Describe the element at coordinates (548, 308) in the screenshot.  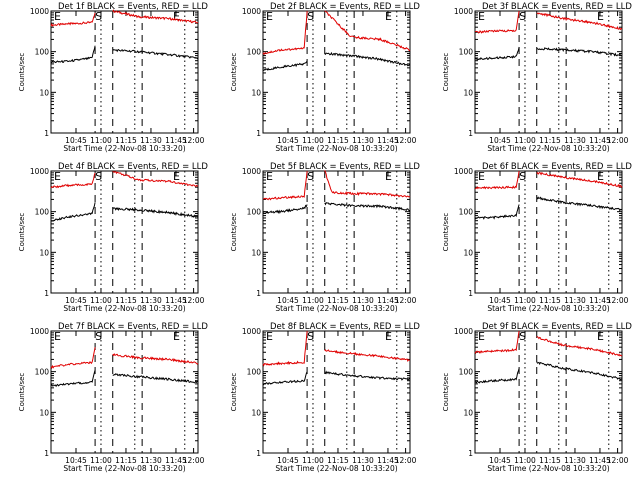
I see `x-axis-label: Start Time (22-Nov-08 10:33:20)` at that location.